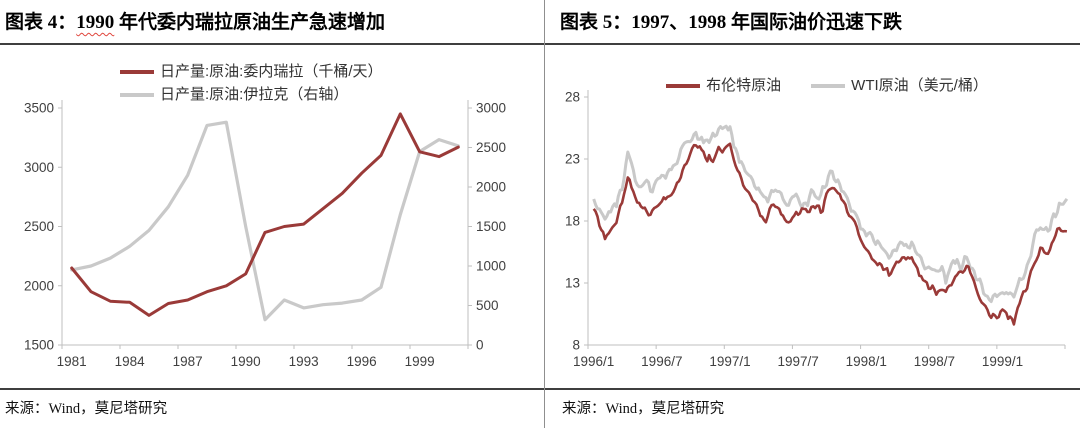 This screenshot has width=1080, height=428. I want to click on figure-4-caption-spellcheck-text: 1990, so click(95, 22).